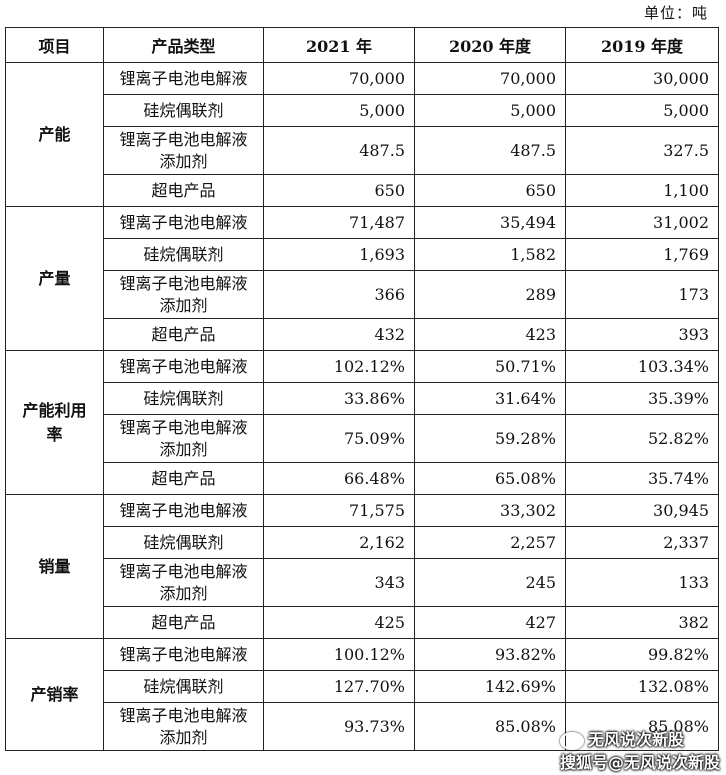  What do you see at coordinates (640, 762) in the screenshot?
I see `watermark-line-2: 搜狐号@无风说次新股` at bounding box center [640, 762].